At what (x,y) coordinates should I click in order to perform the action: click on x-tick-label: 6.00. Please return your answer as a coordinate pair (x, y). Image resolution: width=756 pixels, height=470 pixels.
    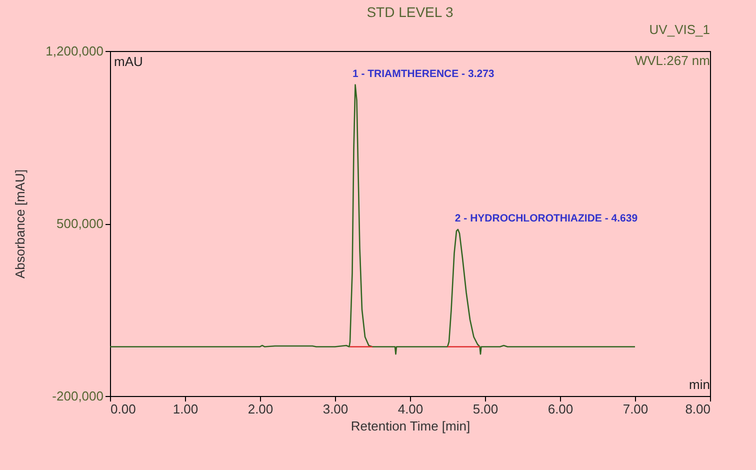
    Looking at the image, I should click on (561, 409).